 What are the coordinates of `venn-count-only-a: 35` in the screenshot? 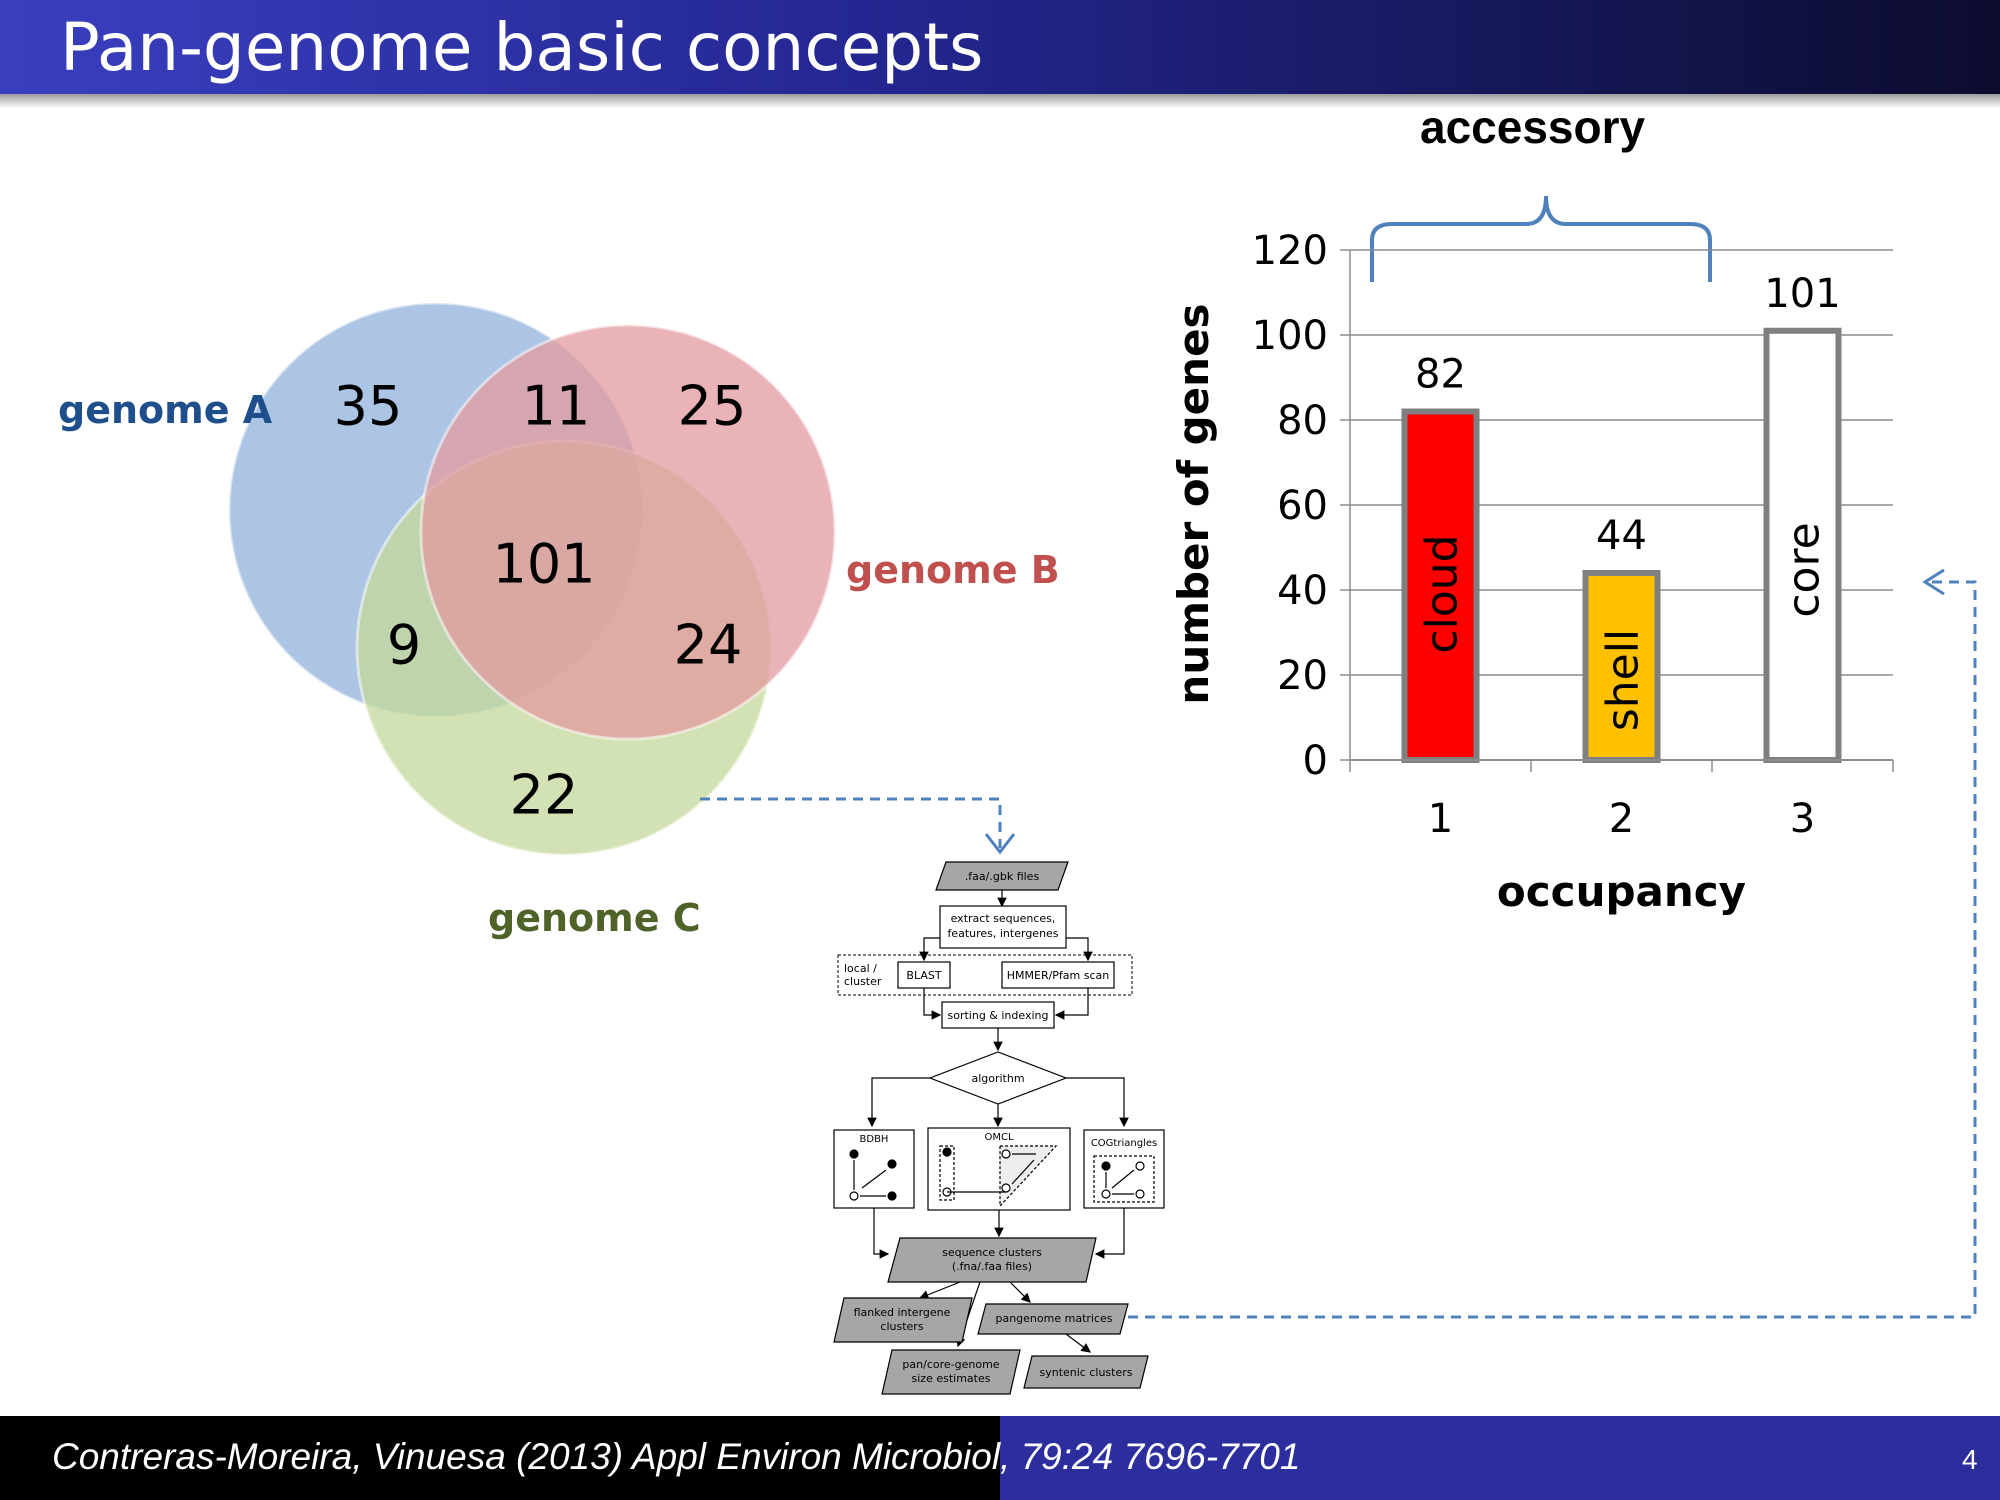 It's located at (368, 406).